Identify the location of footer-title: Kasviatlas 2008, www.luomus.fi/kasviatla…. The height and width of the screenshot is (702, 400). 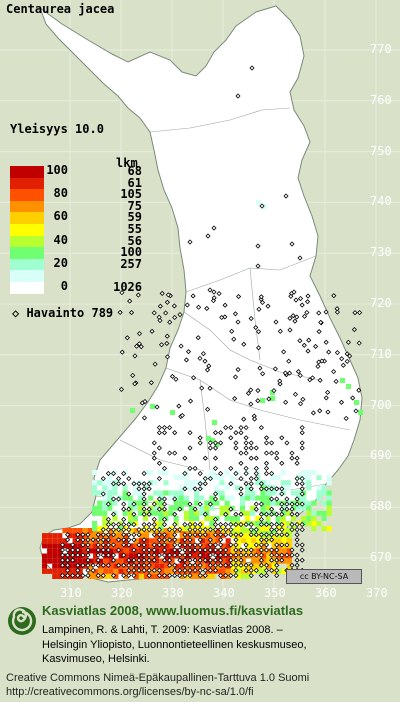
(173, 610).